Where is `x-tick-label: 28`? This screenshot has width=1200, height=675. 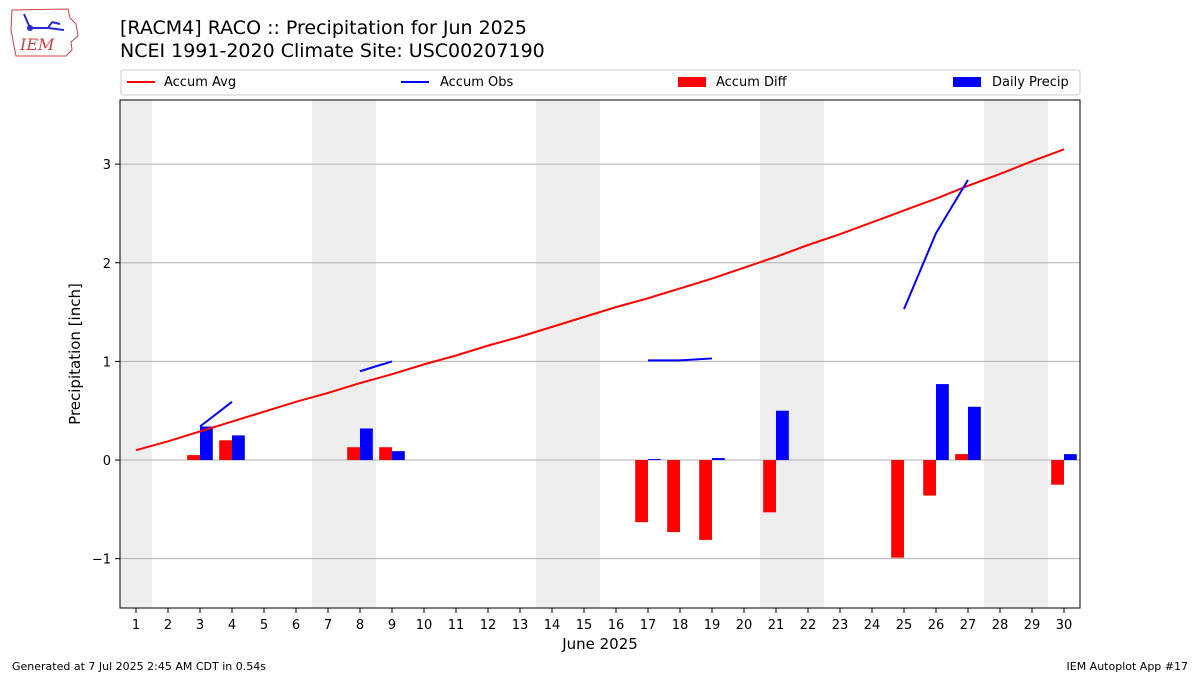
x-tick-label: 28 is located at coordinates (1000, 625).